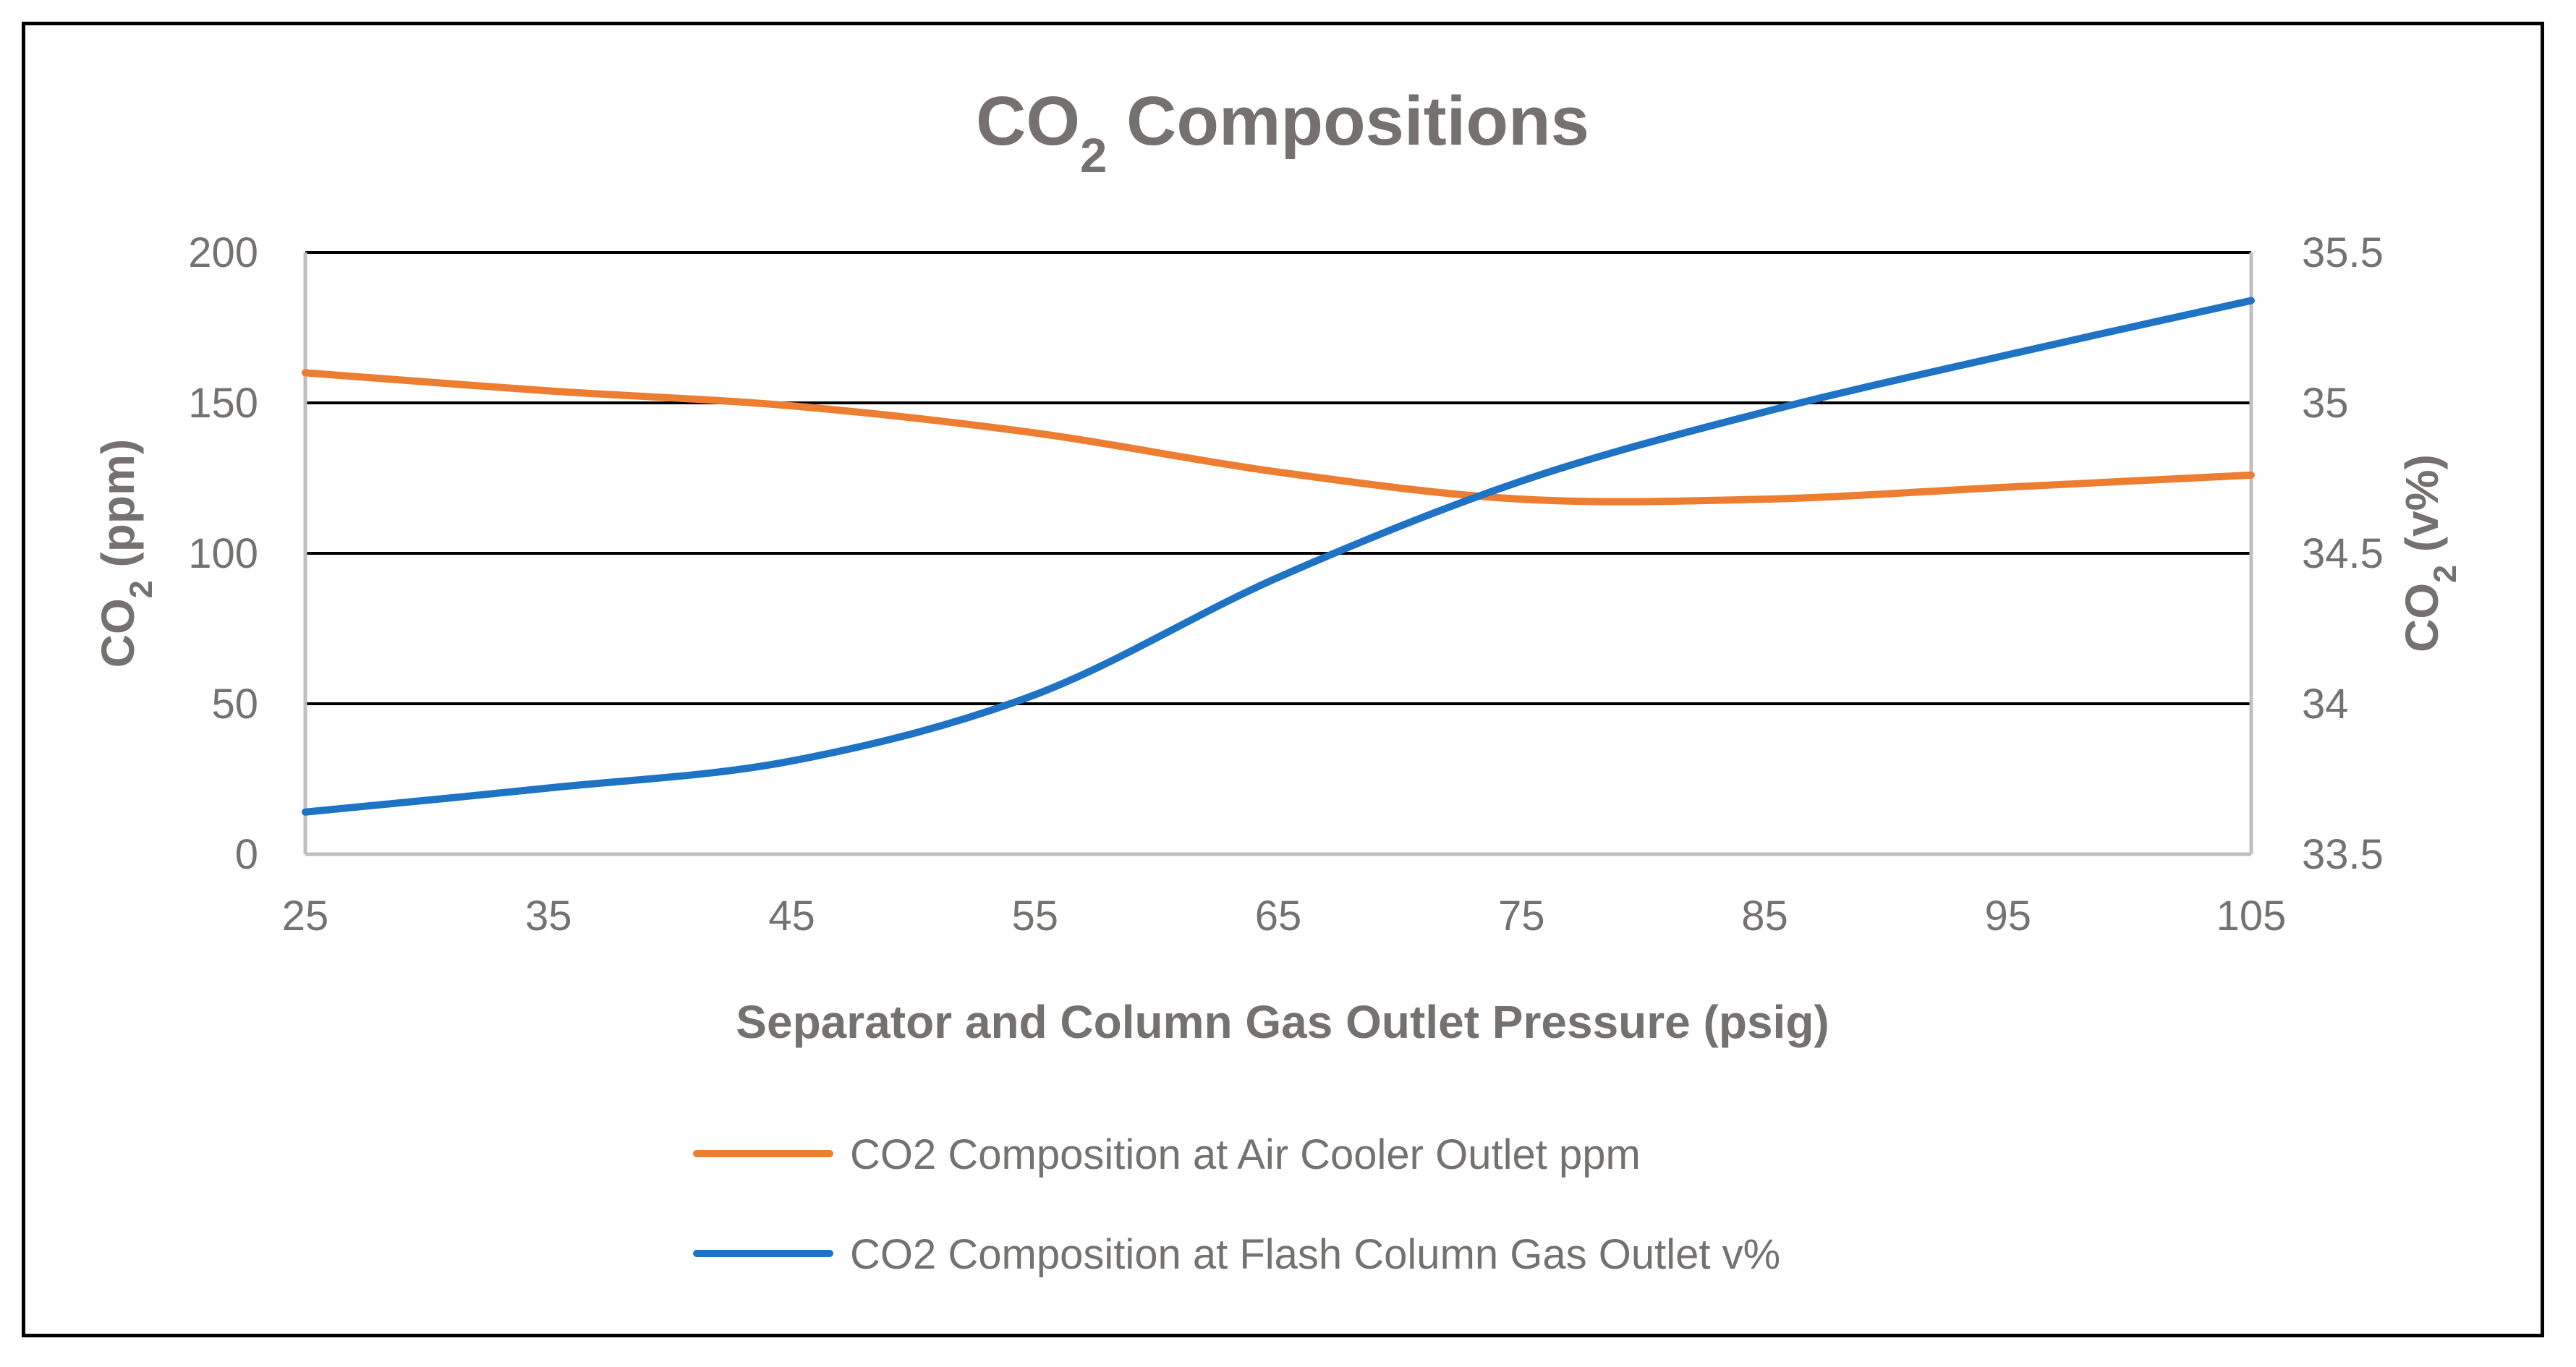  I want to click on x-tick-label: 65, so click(1278, 916).